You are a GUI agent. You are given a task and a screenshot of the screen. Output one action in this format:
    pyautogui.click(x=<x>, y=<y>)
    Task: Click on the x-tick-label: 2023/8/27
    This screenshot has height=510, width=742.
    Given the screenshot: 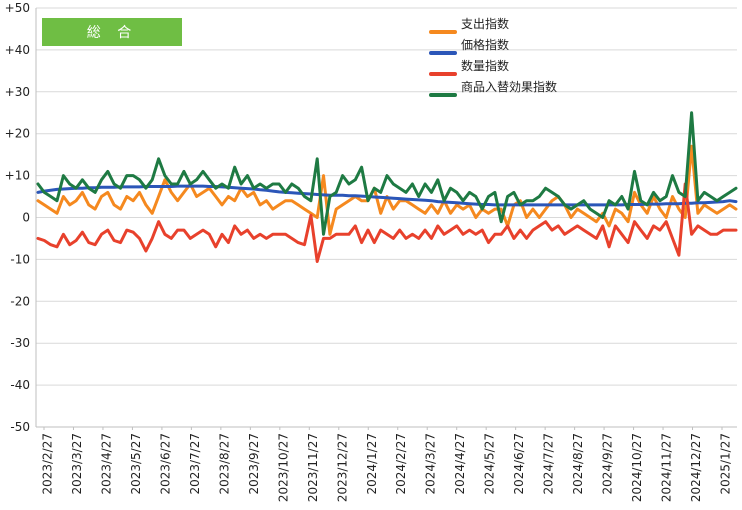 What is the action you would take?
    pyautogui.click(x=224, y=464)
    